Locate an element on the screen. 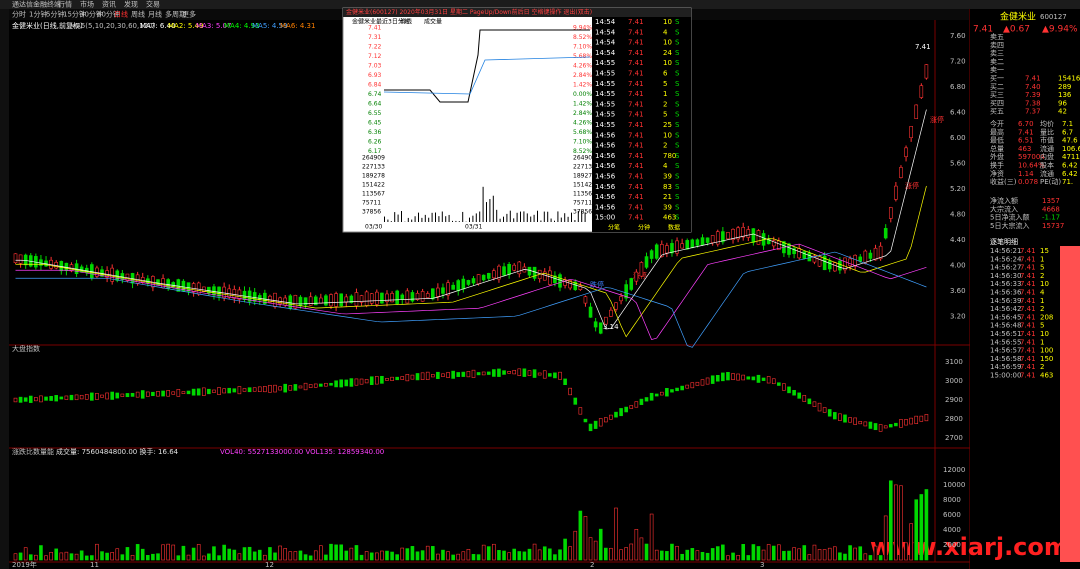 Image resolution: width=1080 pixels, height=569 pixels. tick-cell: 7.41 is located at coordinates (636, 74).